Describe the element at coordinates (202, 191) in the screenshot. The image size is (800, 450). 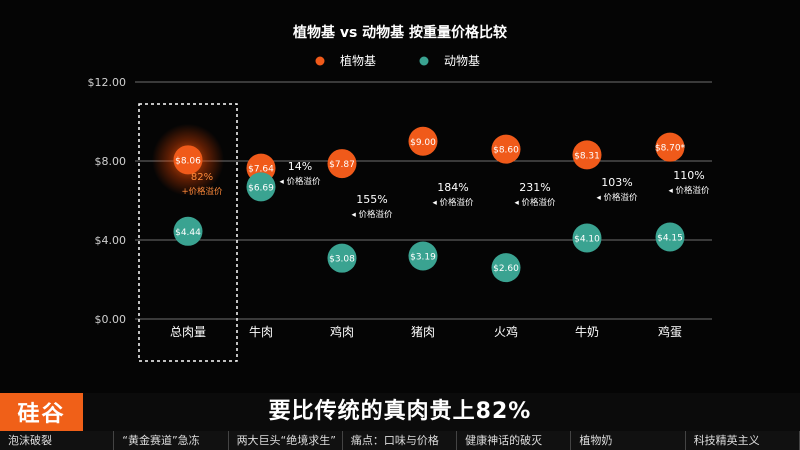
I see `premium-label: +价格溢价` at that location.